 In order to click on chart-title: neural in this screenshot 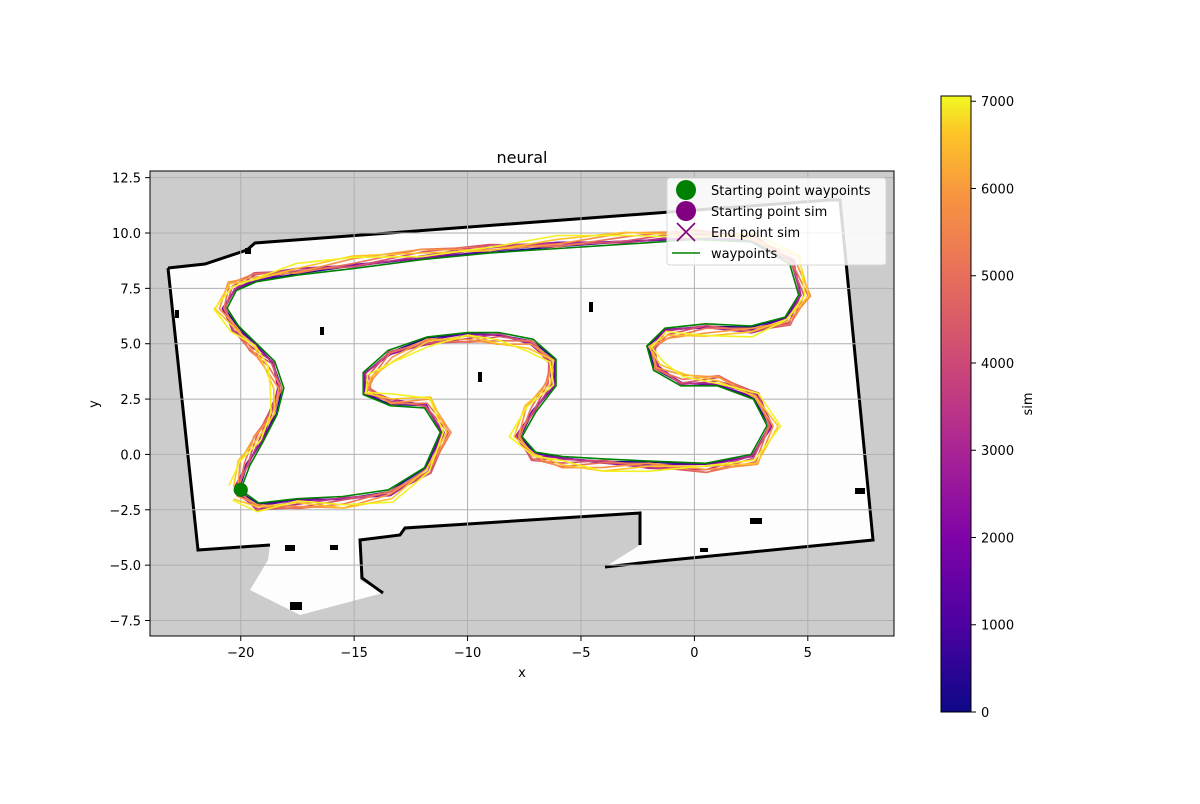, I will do `click(522, 157)`.